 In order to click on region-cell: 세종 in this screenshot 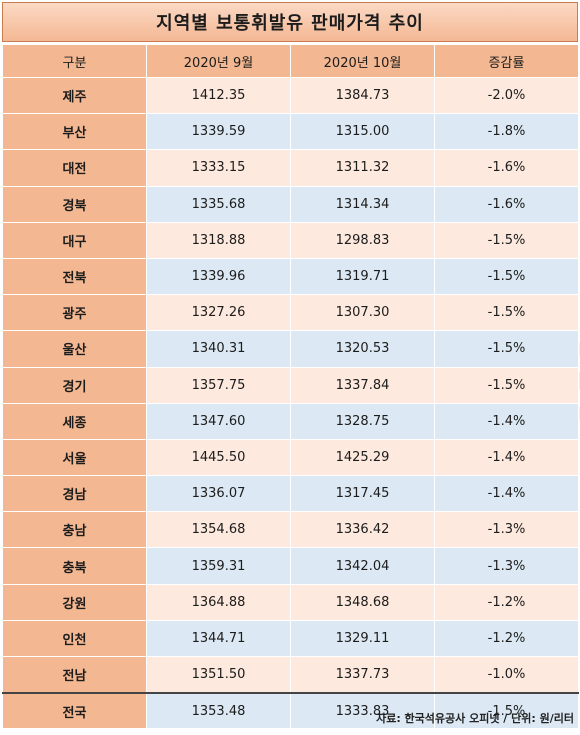, I will do `click(74, 421)`.